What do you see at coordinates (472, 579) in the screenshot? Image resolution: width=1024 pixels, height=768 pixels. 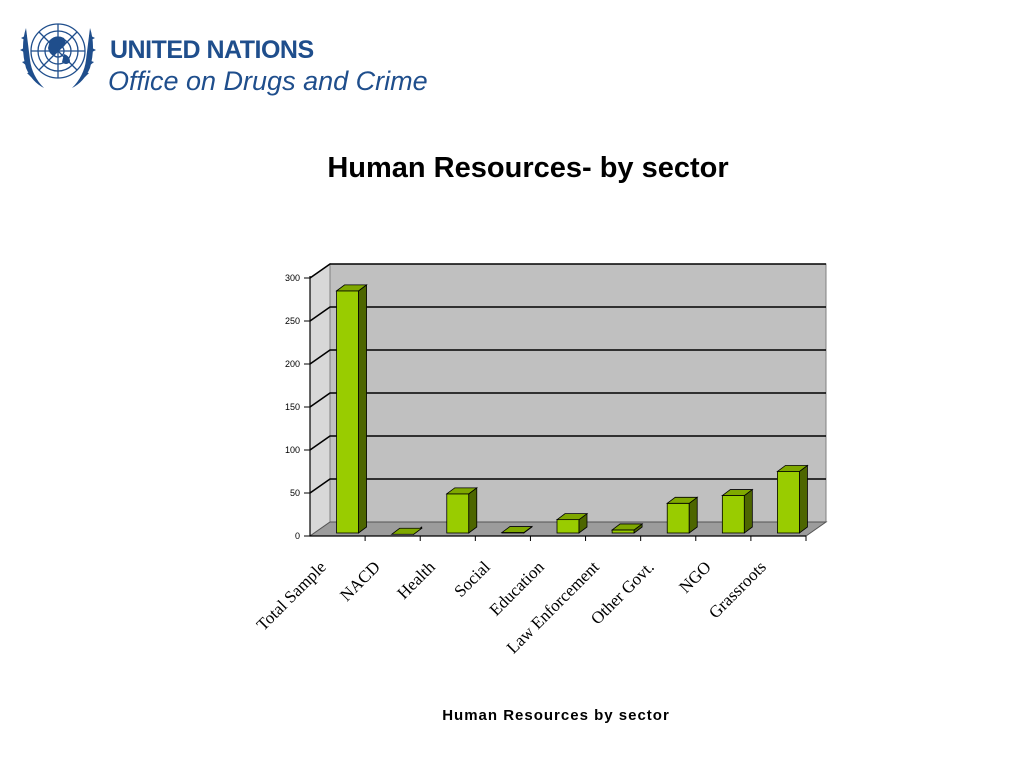 I see `x-tick-label: Social` at bounding box center [472, 579].